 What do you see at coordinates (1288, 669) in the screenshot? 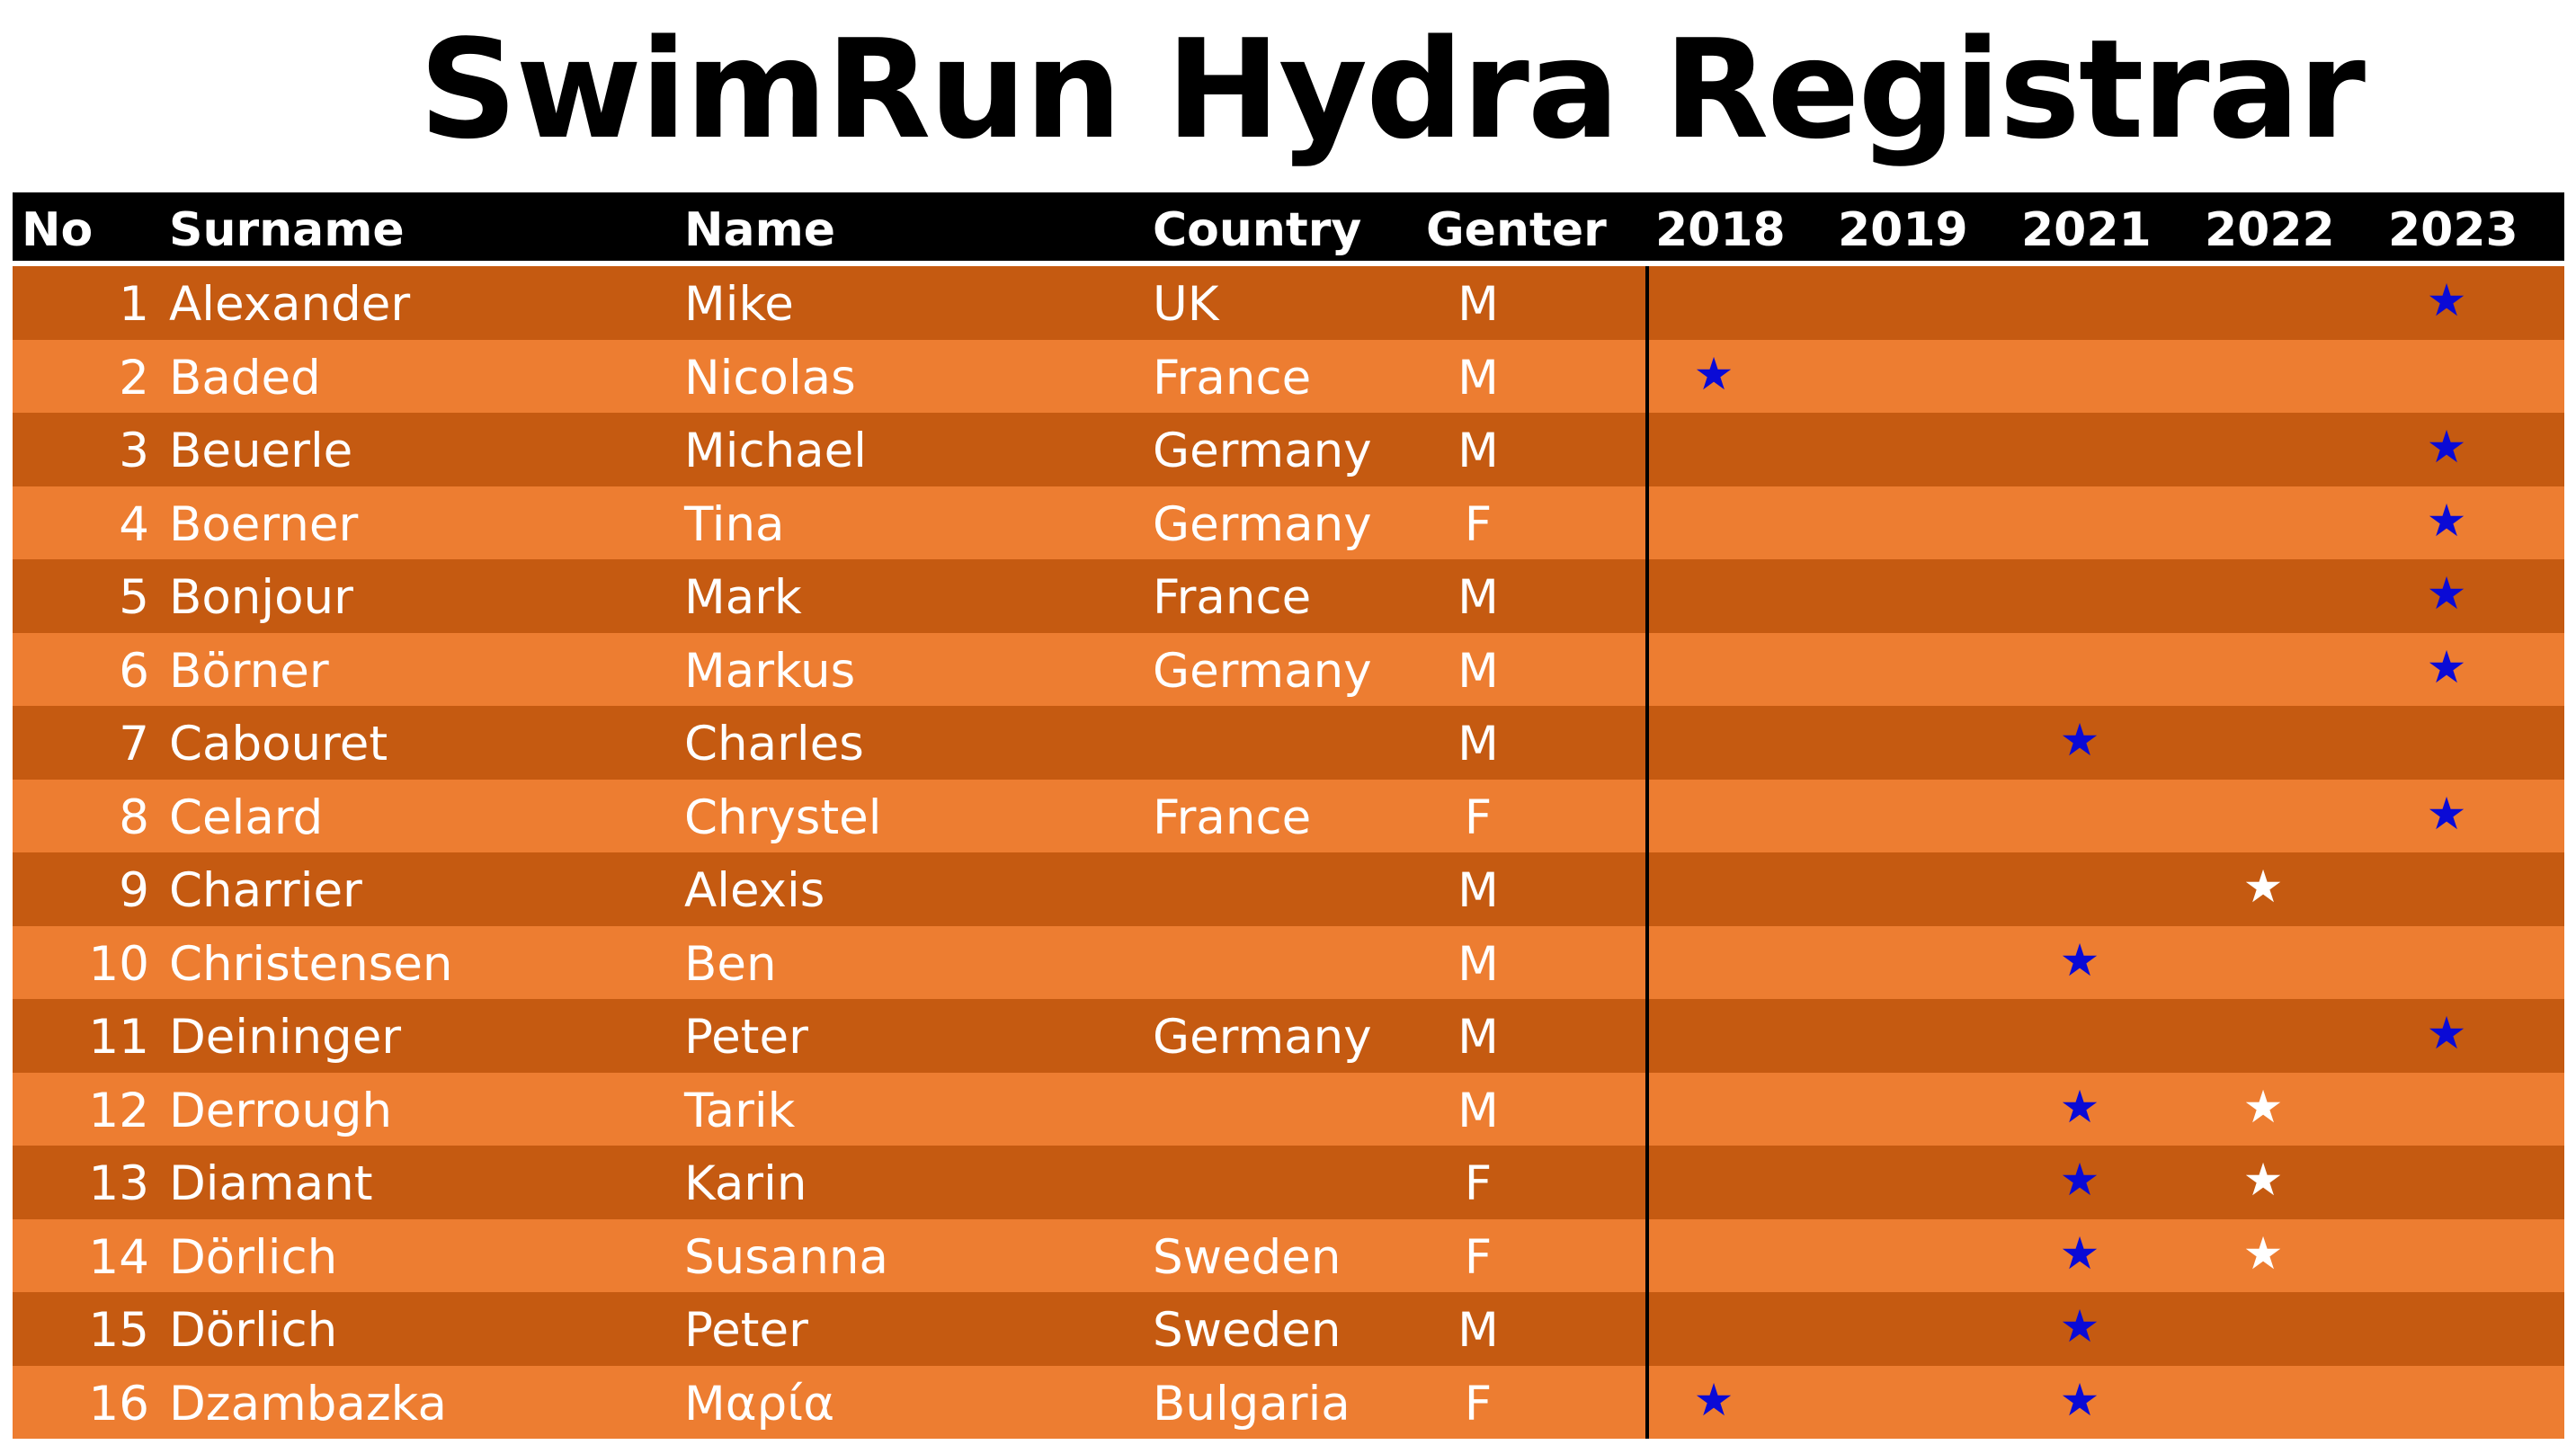
I see `table-row: 6 Börner Markus Germany M ★` at bounding box center [1288, 669].